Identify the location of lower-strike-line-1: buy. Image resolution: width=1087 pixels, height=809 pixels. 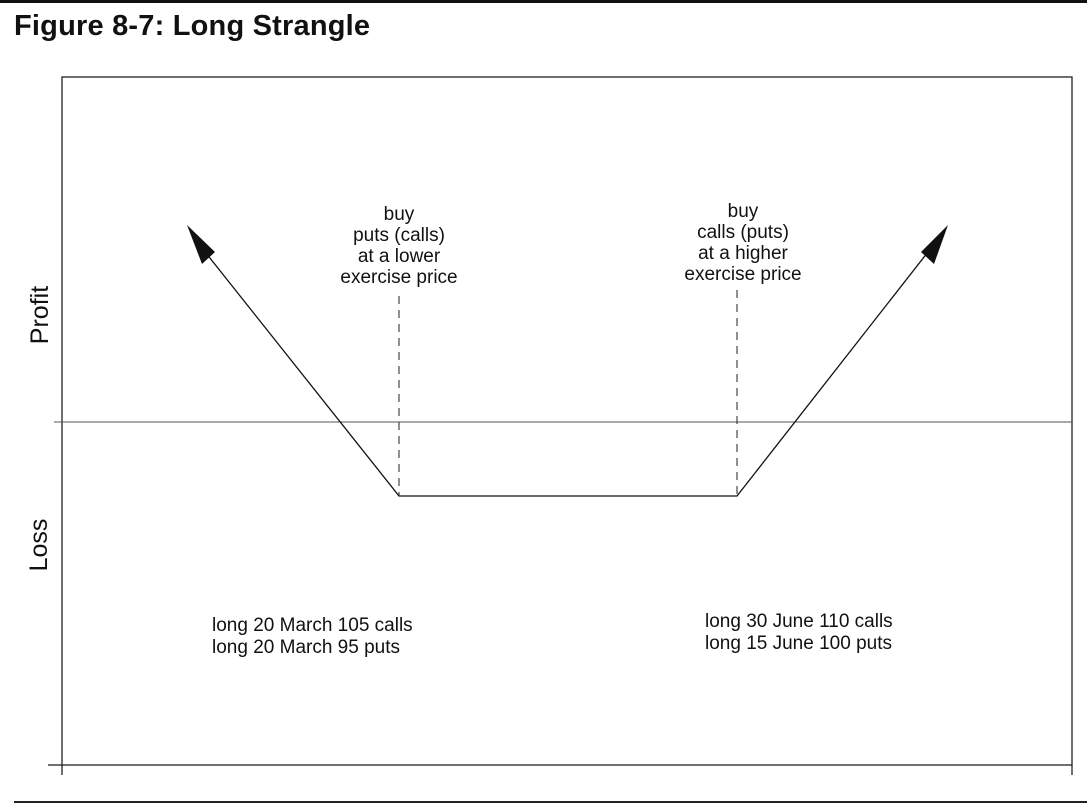
(399, 214).